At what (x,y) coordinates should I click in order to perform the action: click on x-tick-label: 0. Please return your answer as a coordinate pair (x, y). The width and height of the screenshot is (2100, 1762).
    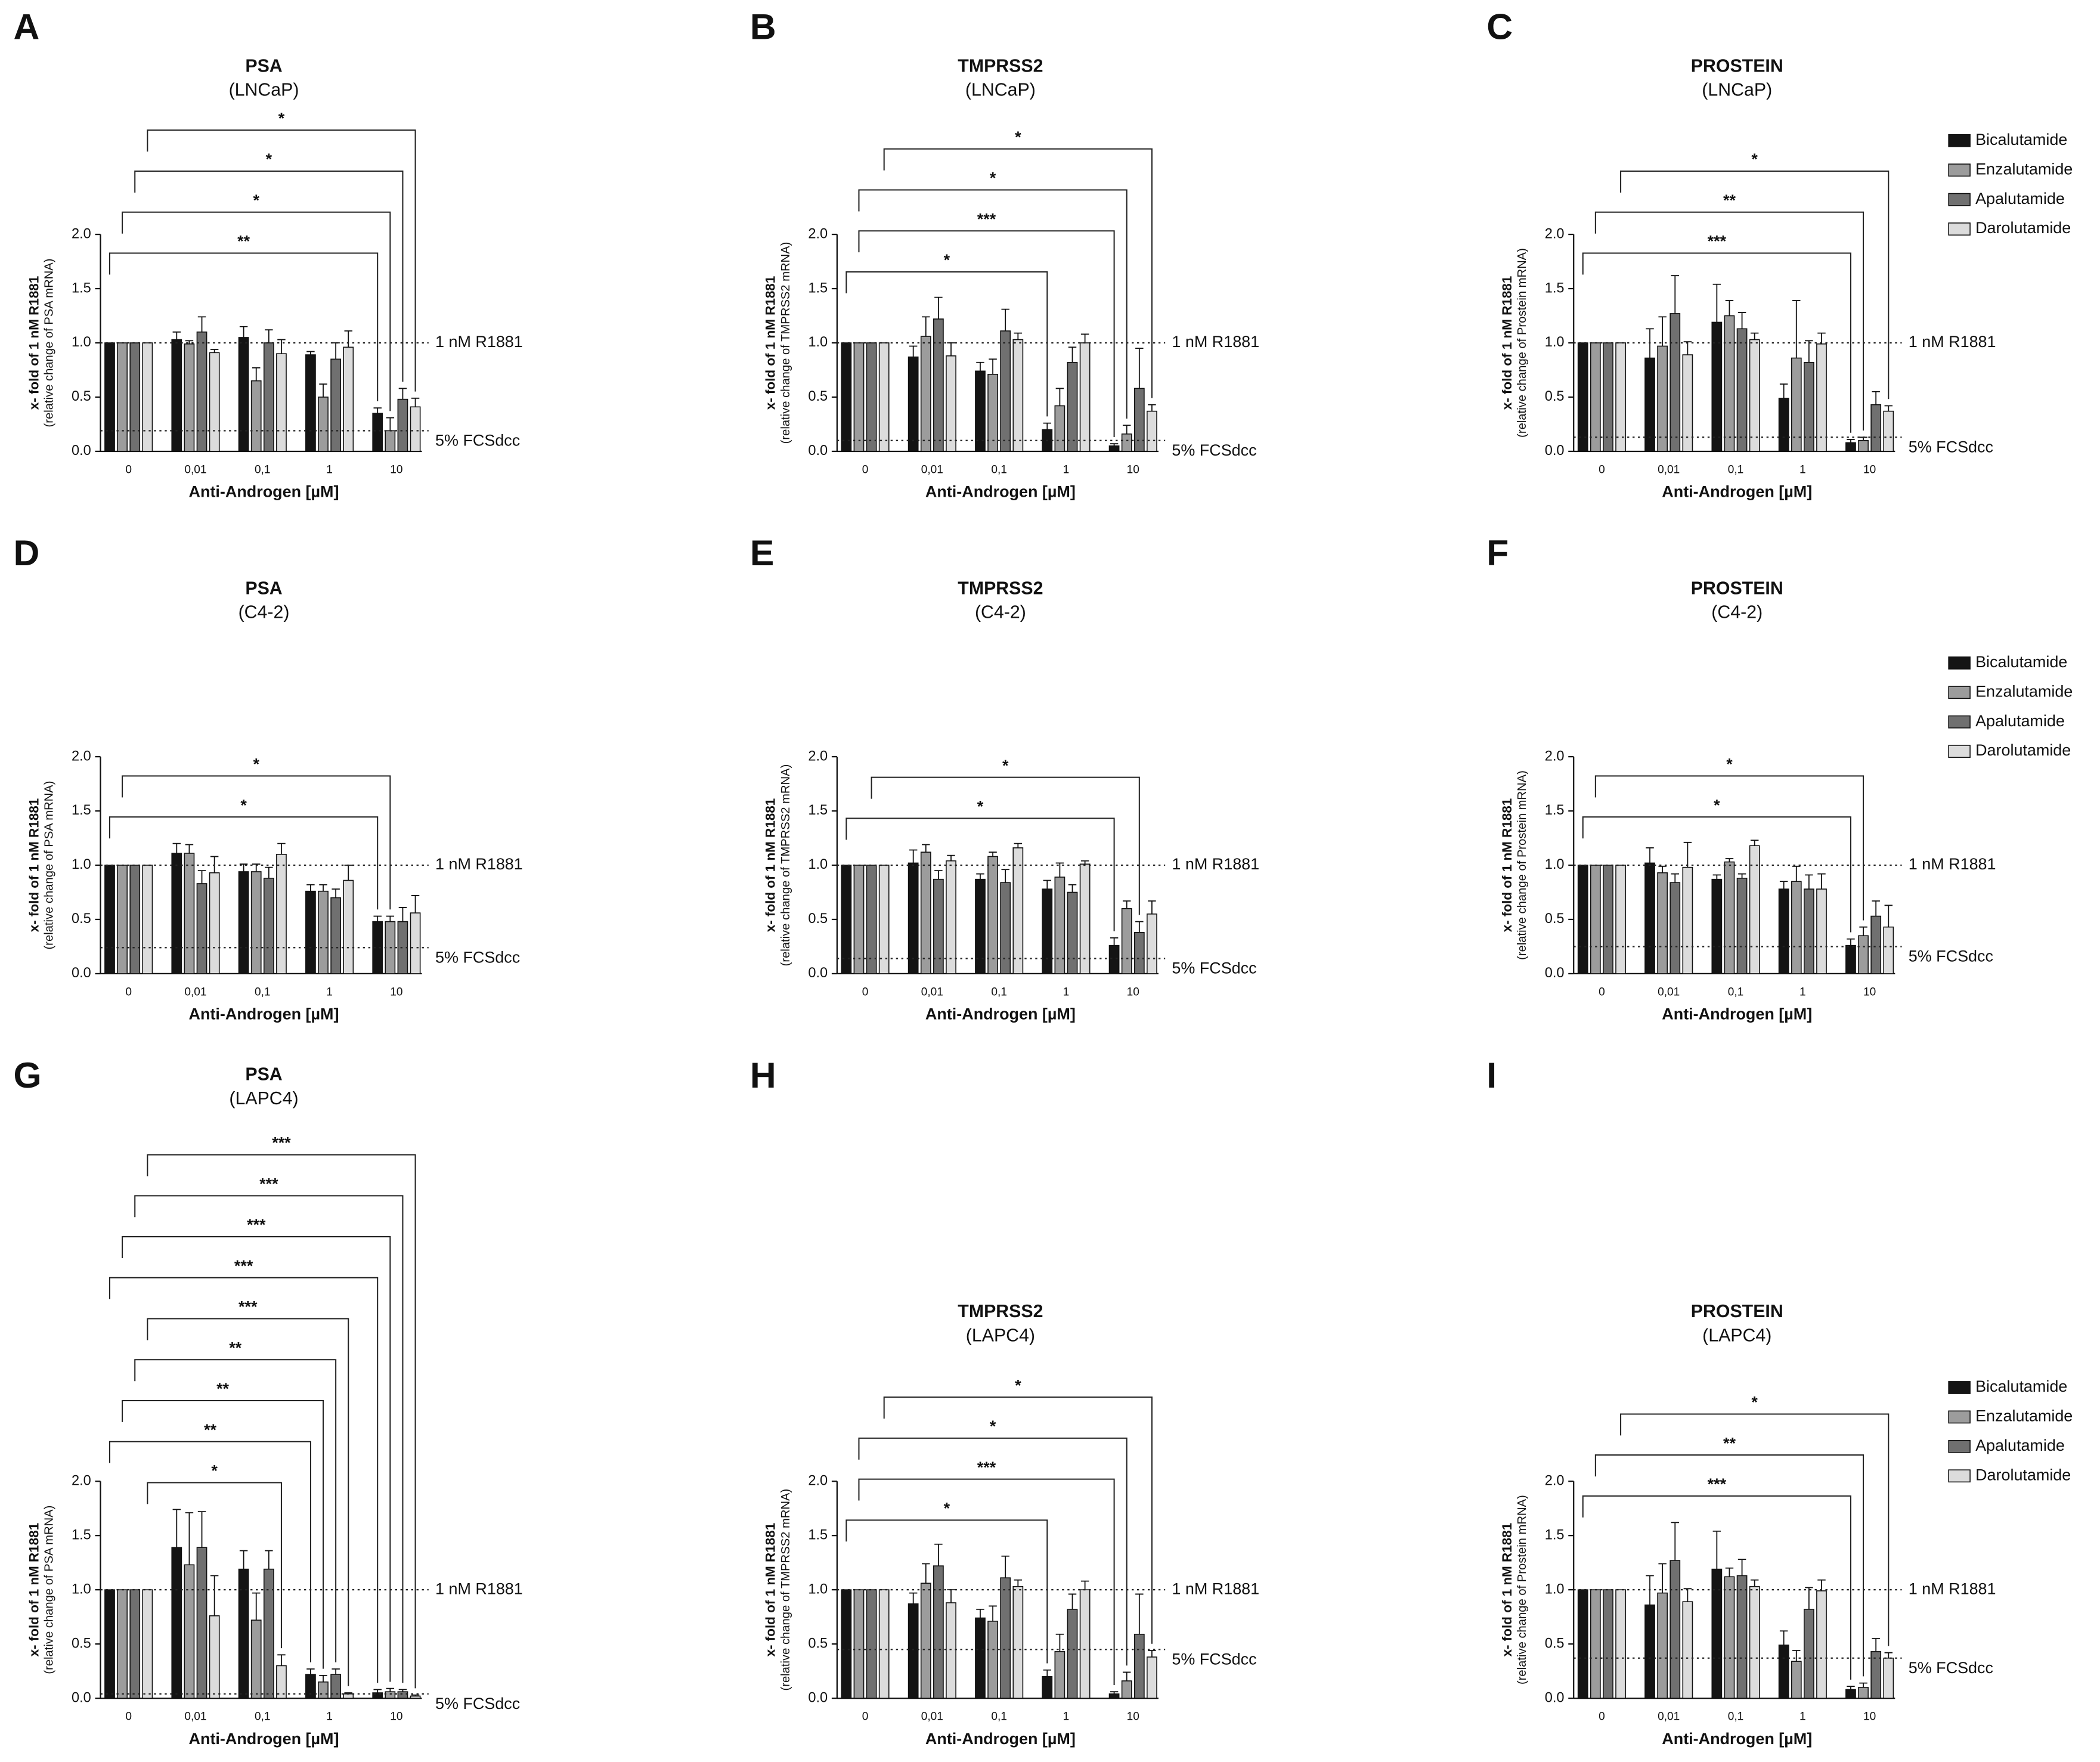
    Looking at the image, I should click on (865, 992).